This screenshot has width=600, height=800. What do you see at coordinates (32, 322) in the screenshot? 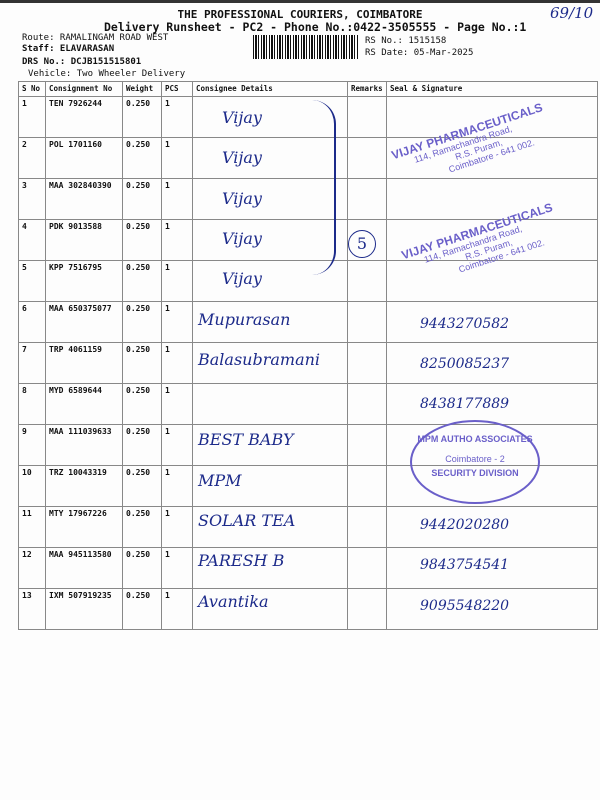
I see `cell-sno: 6` at bounding box center [32, 322].